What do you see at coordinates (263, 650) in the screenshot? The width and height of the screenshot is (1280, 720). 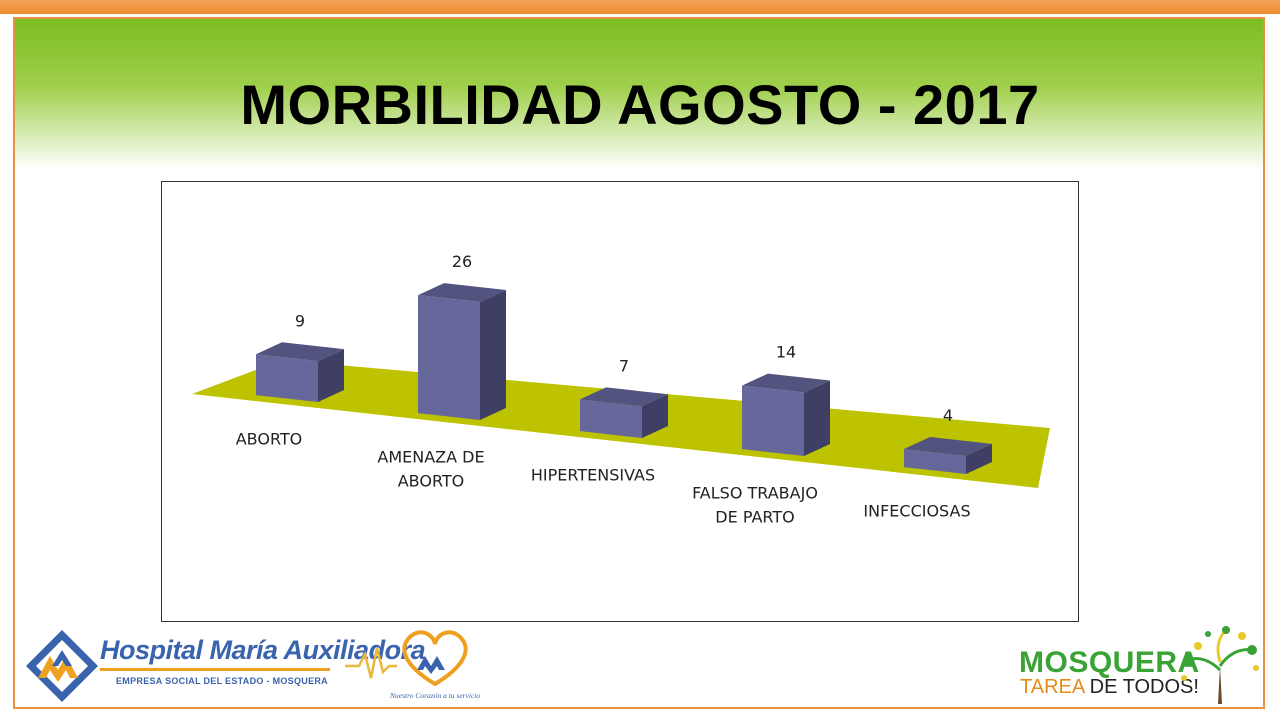 I see `hospital-name: Hospital María Auxiliadora` at bounding box center [263, 650].